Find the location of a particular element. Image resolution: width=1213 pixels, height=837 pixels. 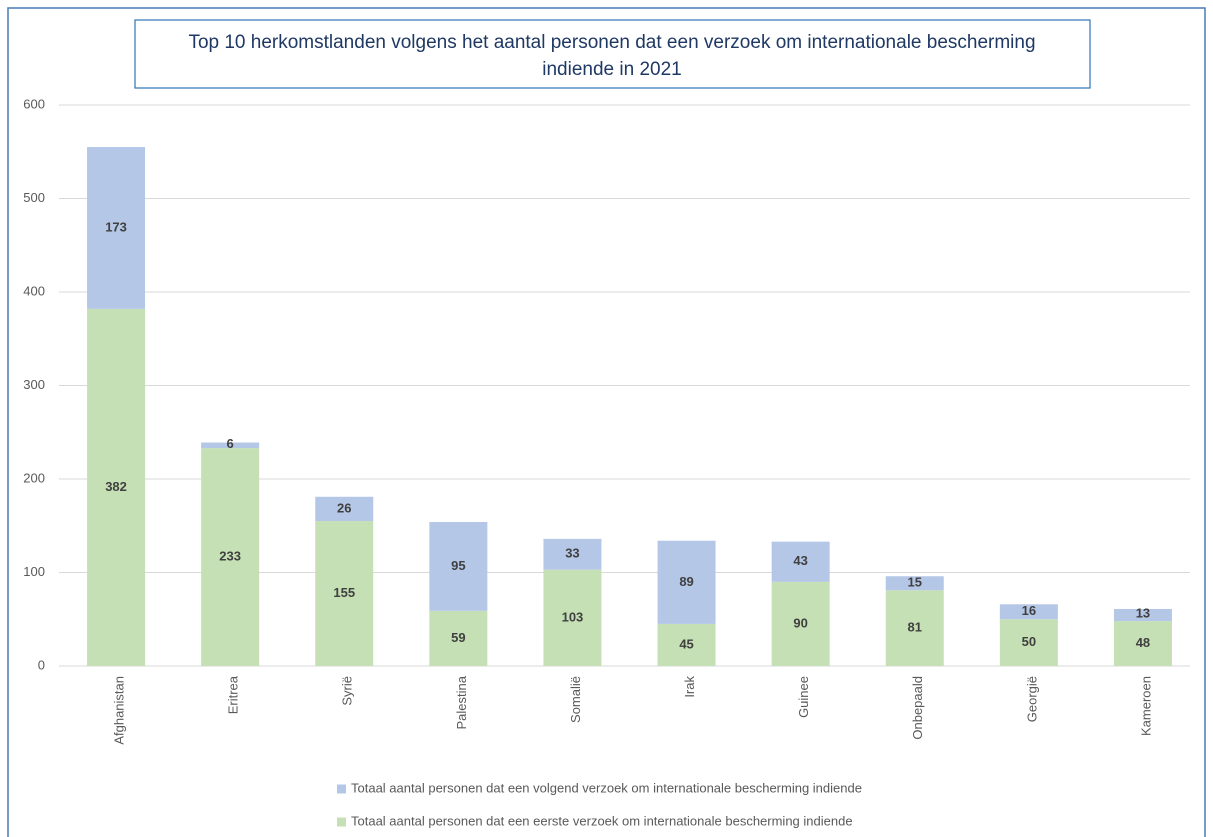

data-label: 90 is located at coordinates (800, 622).